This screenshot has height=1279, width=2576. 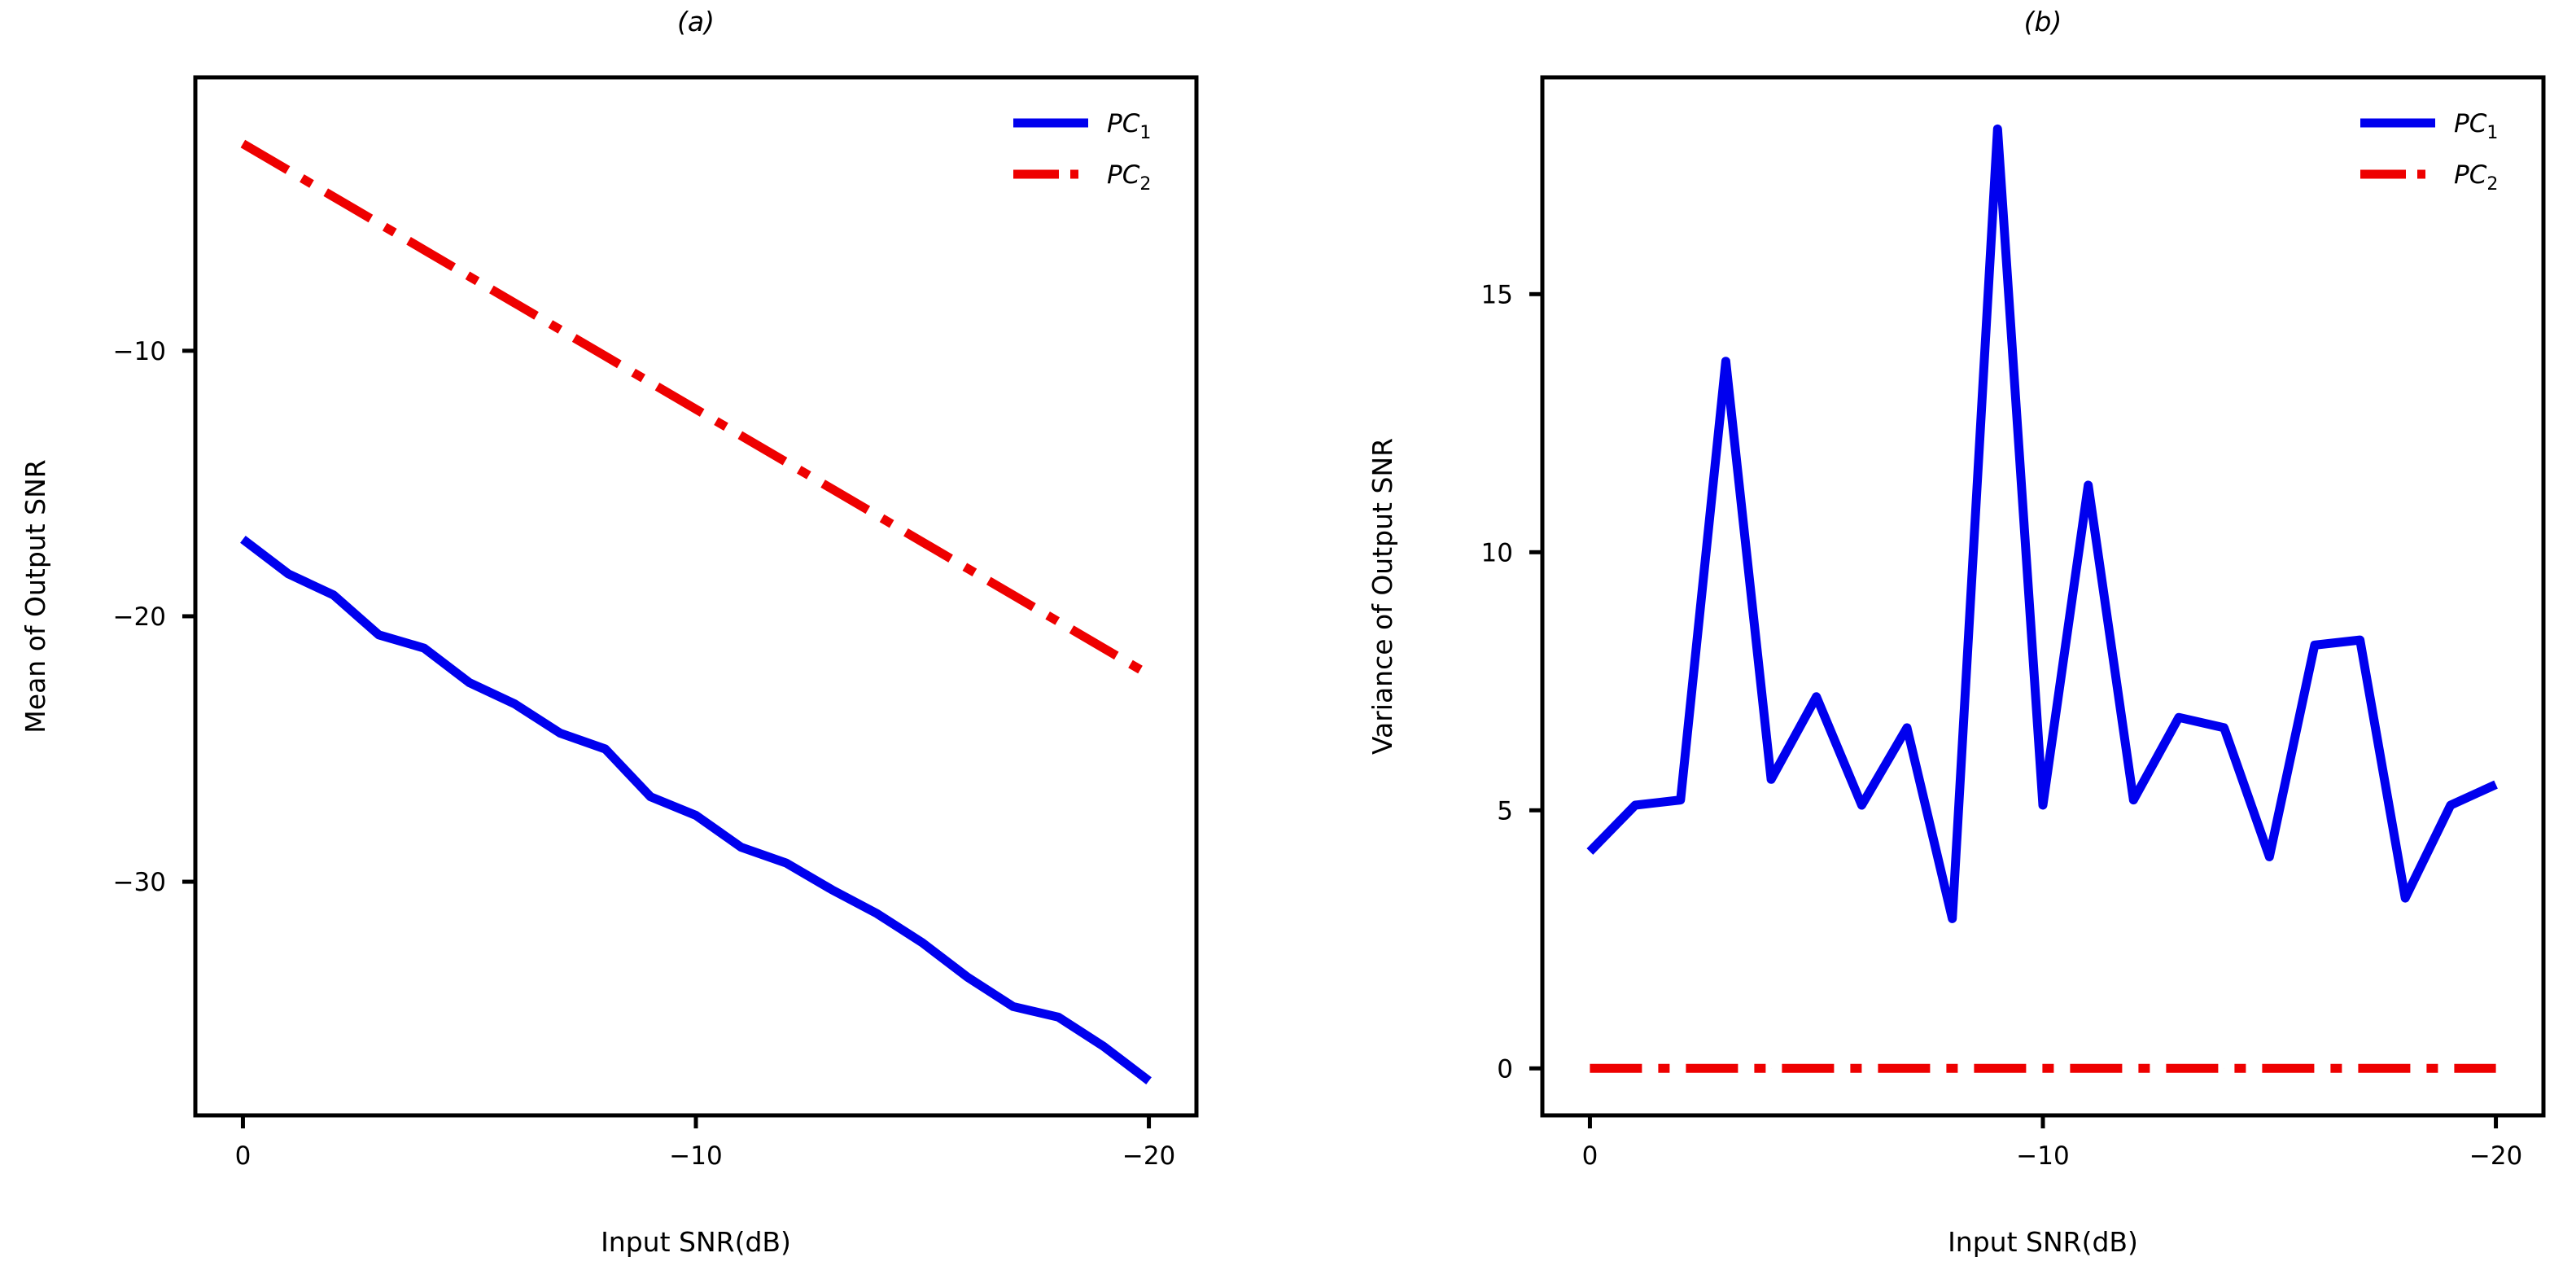 What do you see at coordinates (35, 596) in the screenshot?
I see `y-axis-label: Mean of Output SNR` at bounding box center [35, 596].